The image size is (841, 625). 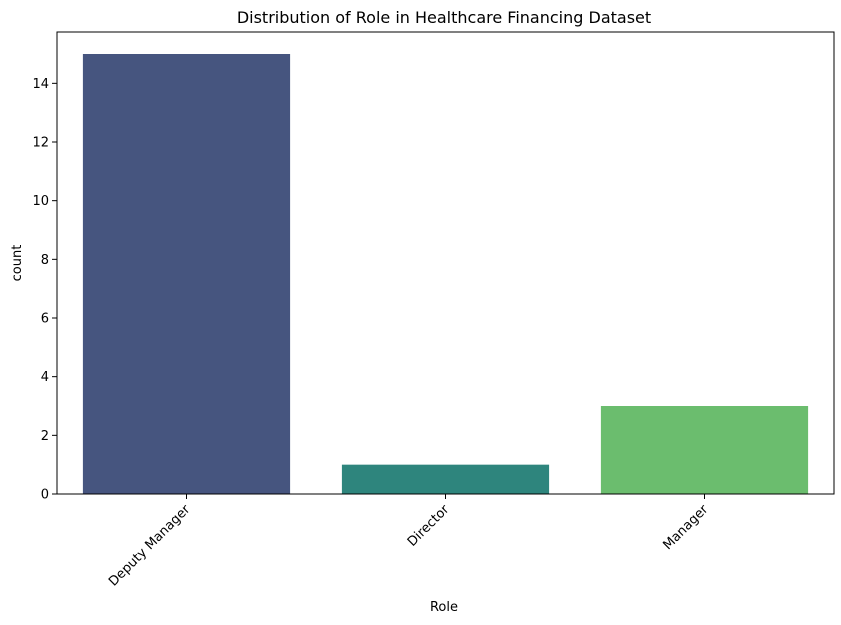 What do you see at coordinates (45, 260) in the screenshot?
I see `y-tick-label: 8` at bounding box center [45, 260].